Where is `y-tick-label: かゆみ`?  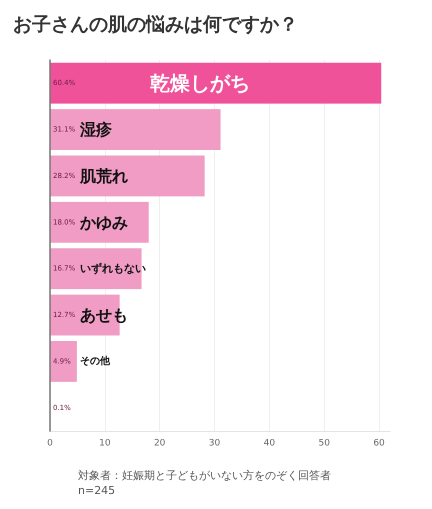 y-tick-label: かゆみ is located at coordinates (103, 222).